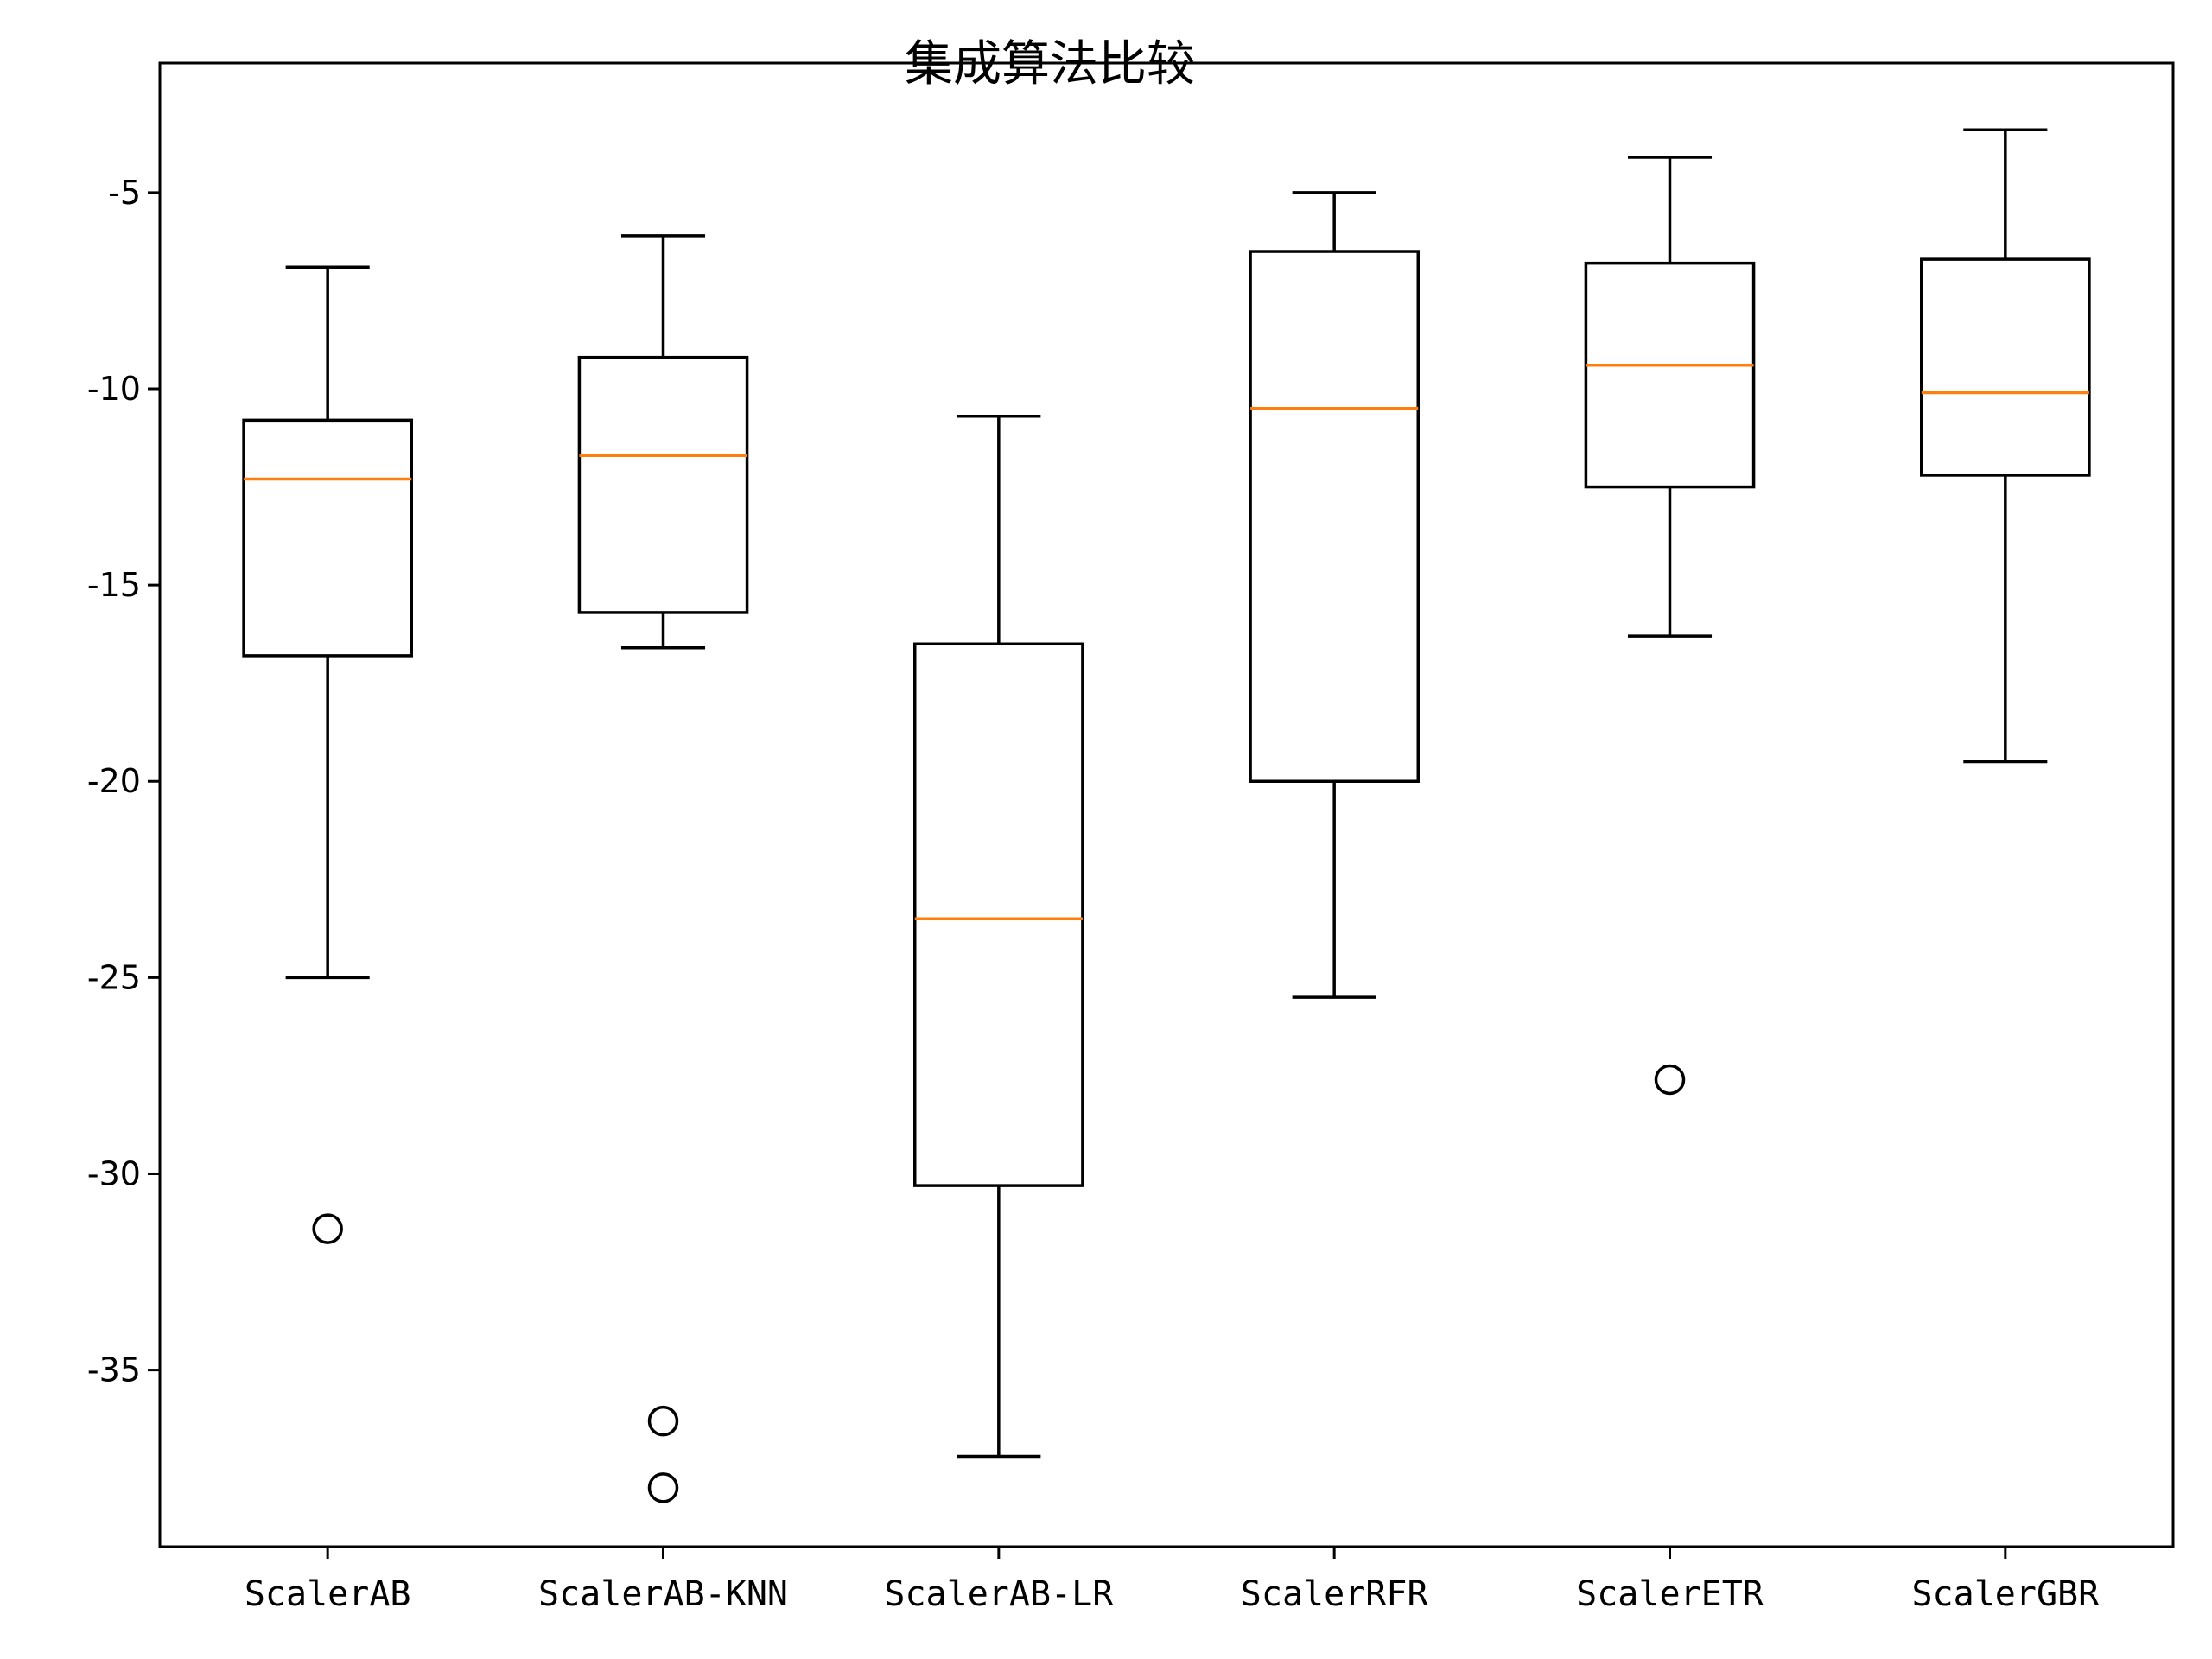 The image size is (2212, 1659). I want to click on x-tick-label: ScalerAB, so click(328, 1594).